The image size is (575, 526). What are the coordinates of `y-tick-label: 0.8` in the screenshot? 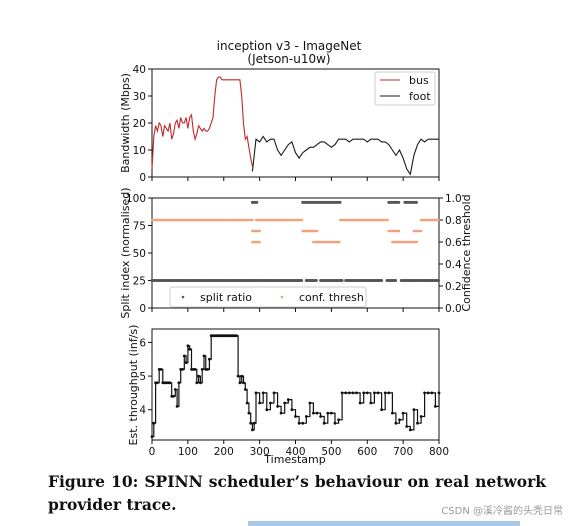 It's located at (453, 221).